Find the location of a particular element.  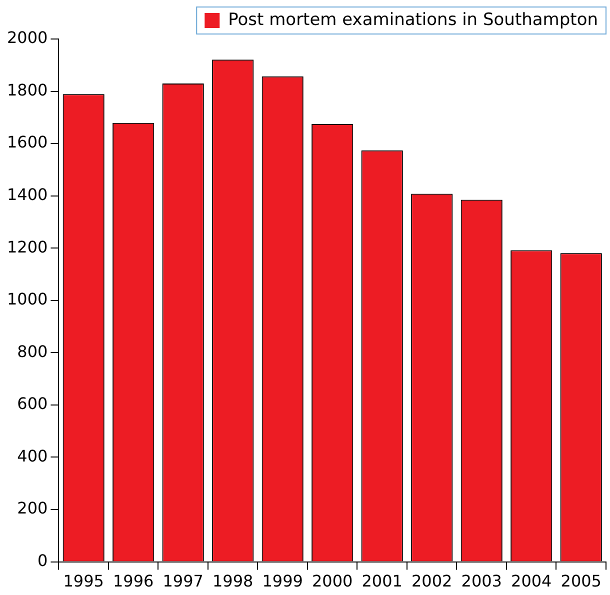

y-tick-label: 1600 is located at coordinates (27, 142).